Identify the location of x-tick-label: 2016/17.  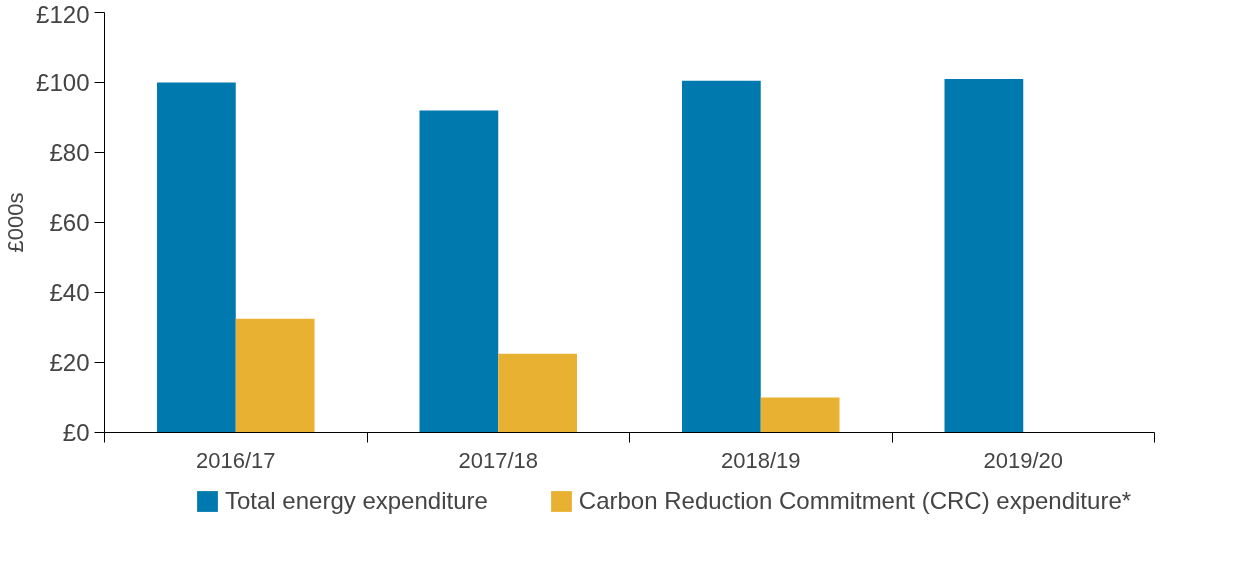
(235, 460).